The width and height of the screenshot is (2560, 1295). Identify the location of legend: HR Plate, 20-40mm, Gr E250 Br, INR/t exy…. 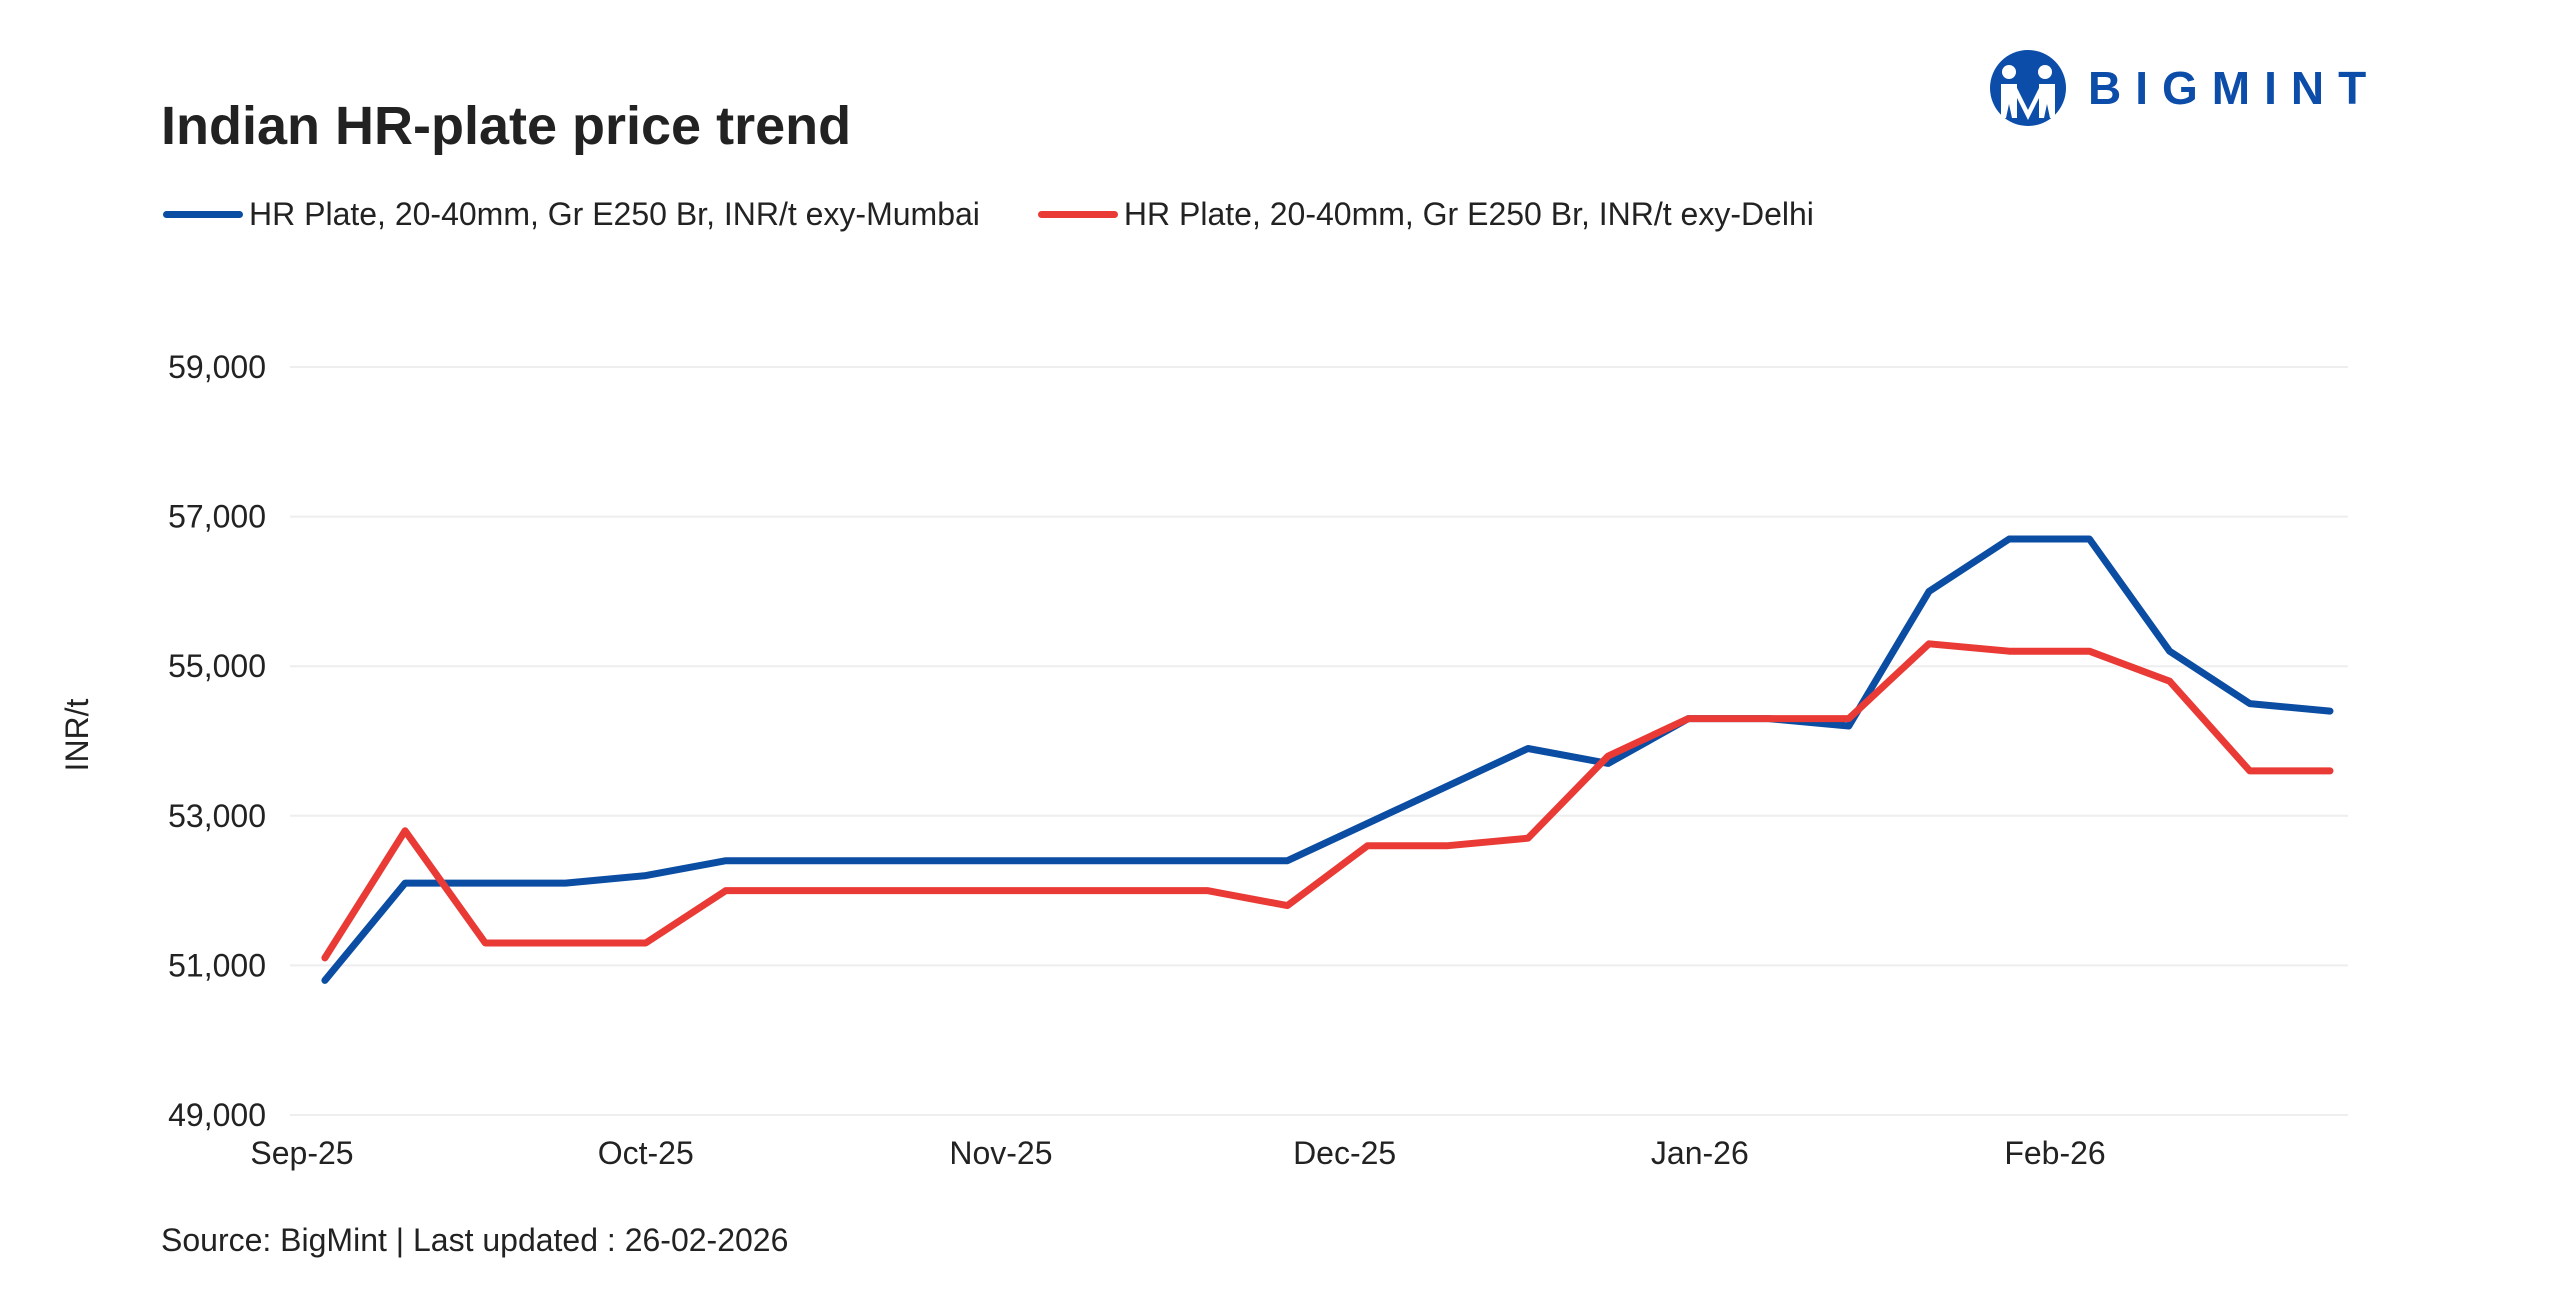
(988, 214).